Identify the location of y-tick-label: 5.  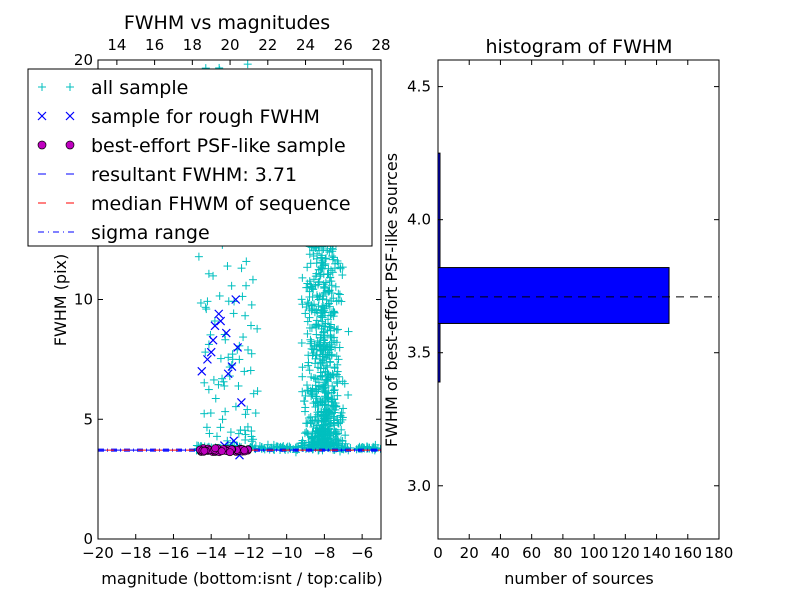
(88, 419).